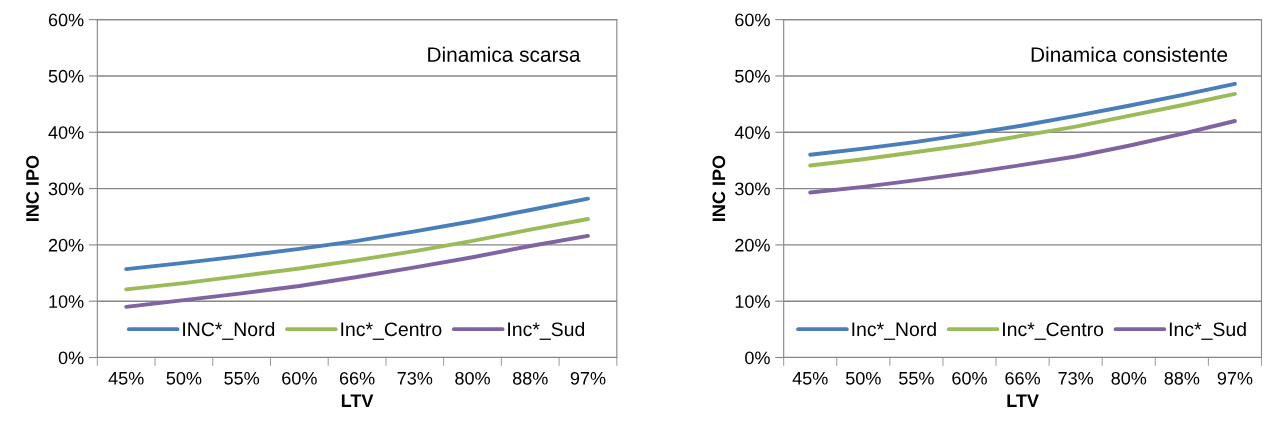 This screenshot has width=1264, height=436. What do you see at coordinates (894, 330) in the screenshot?
I see `legend-label: Inc*_Nord` at bounding box center [894, 330].